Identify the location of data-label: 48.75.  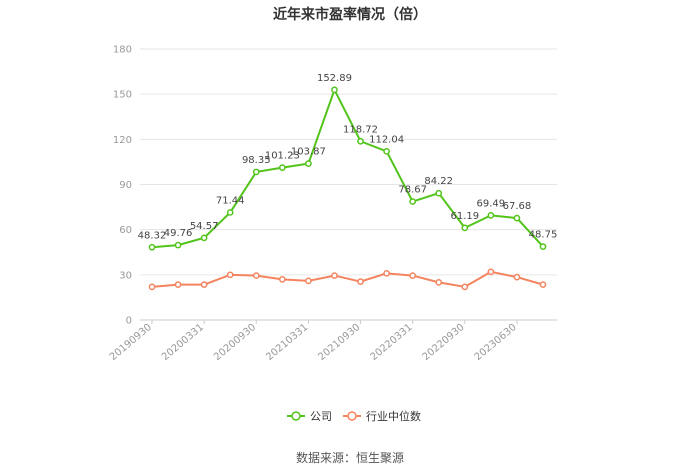
(543, 235).